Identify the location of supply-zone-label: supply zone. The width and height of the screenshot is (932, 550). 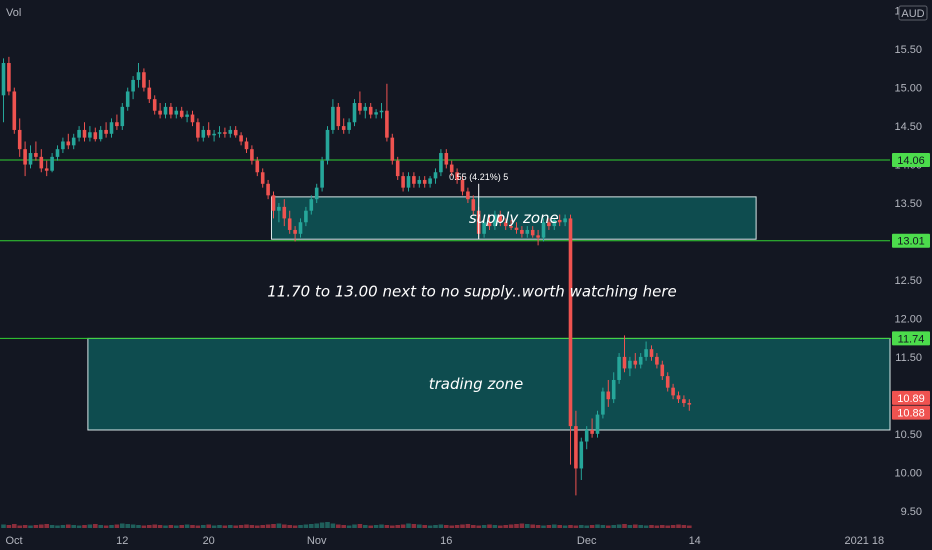
(514, 218).